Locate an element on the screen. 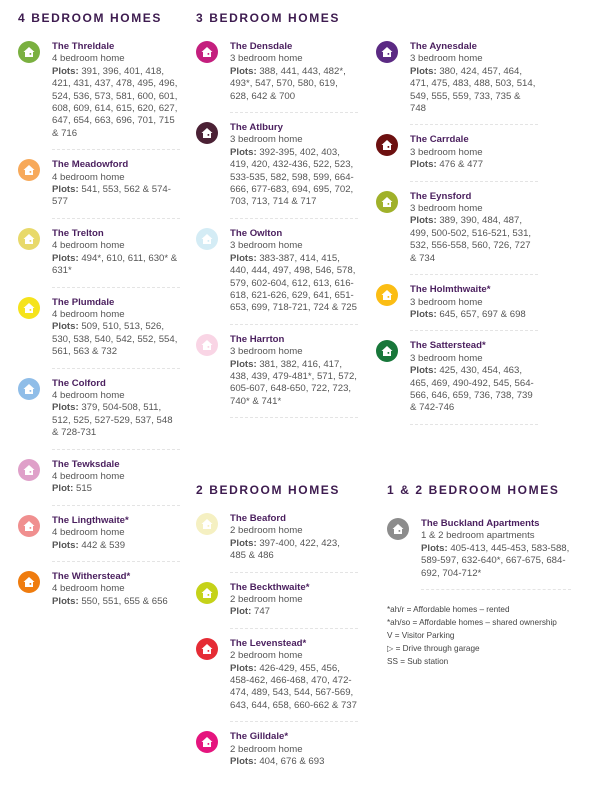 This screenshot has width=600, height=800. home-name: The Lingthwaite* is located at coordinates (90, 520).